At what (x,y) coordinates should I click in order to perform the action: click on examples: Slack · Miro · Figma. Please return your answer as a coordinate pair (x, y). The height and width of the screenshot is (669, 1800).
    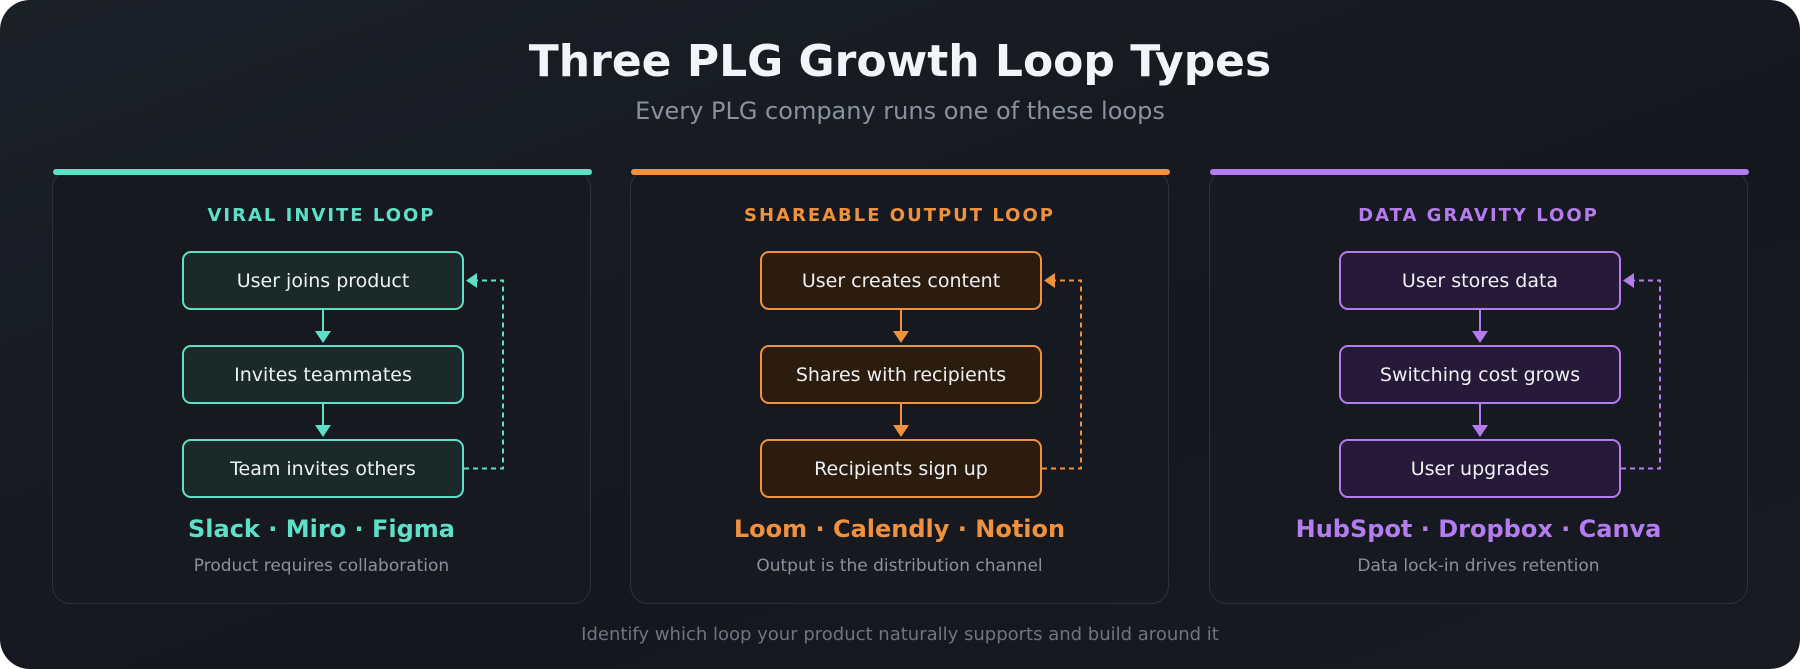
    Looking at the image, I should click on (321, 529).